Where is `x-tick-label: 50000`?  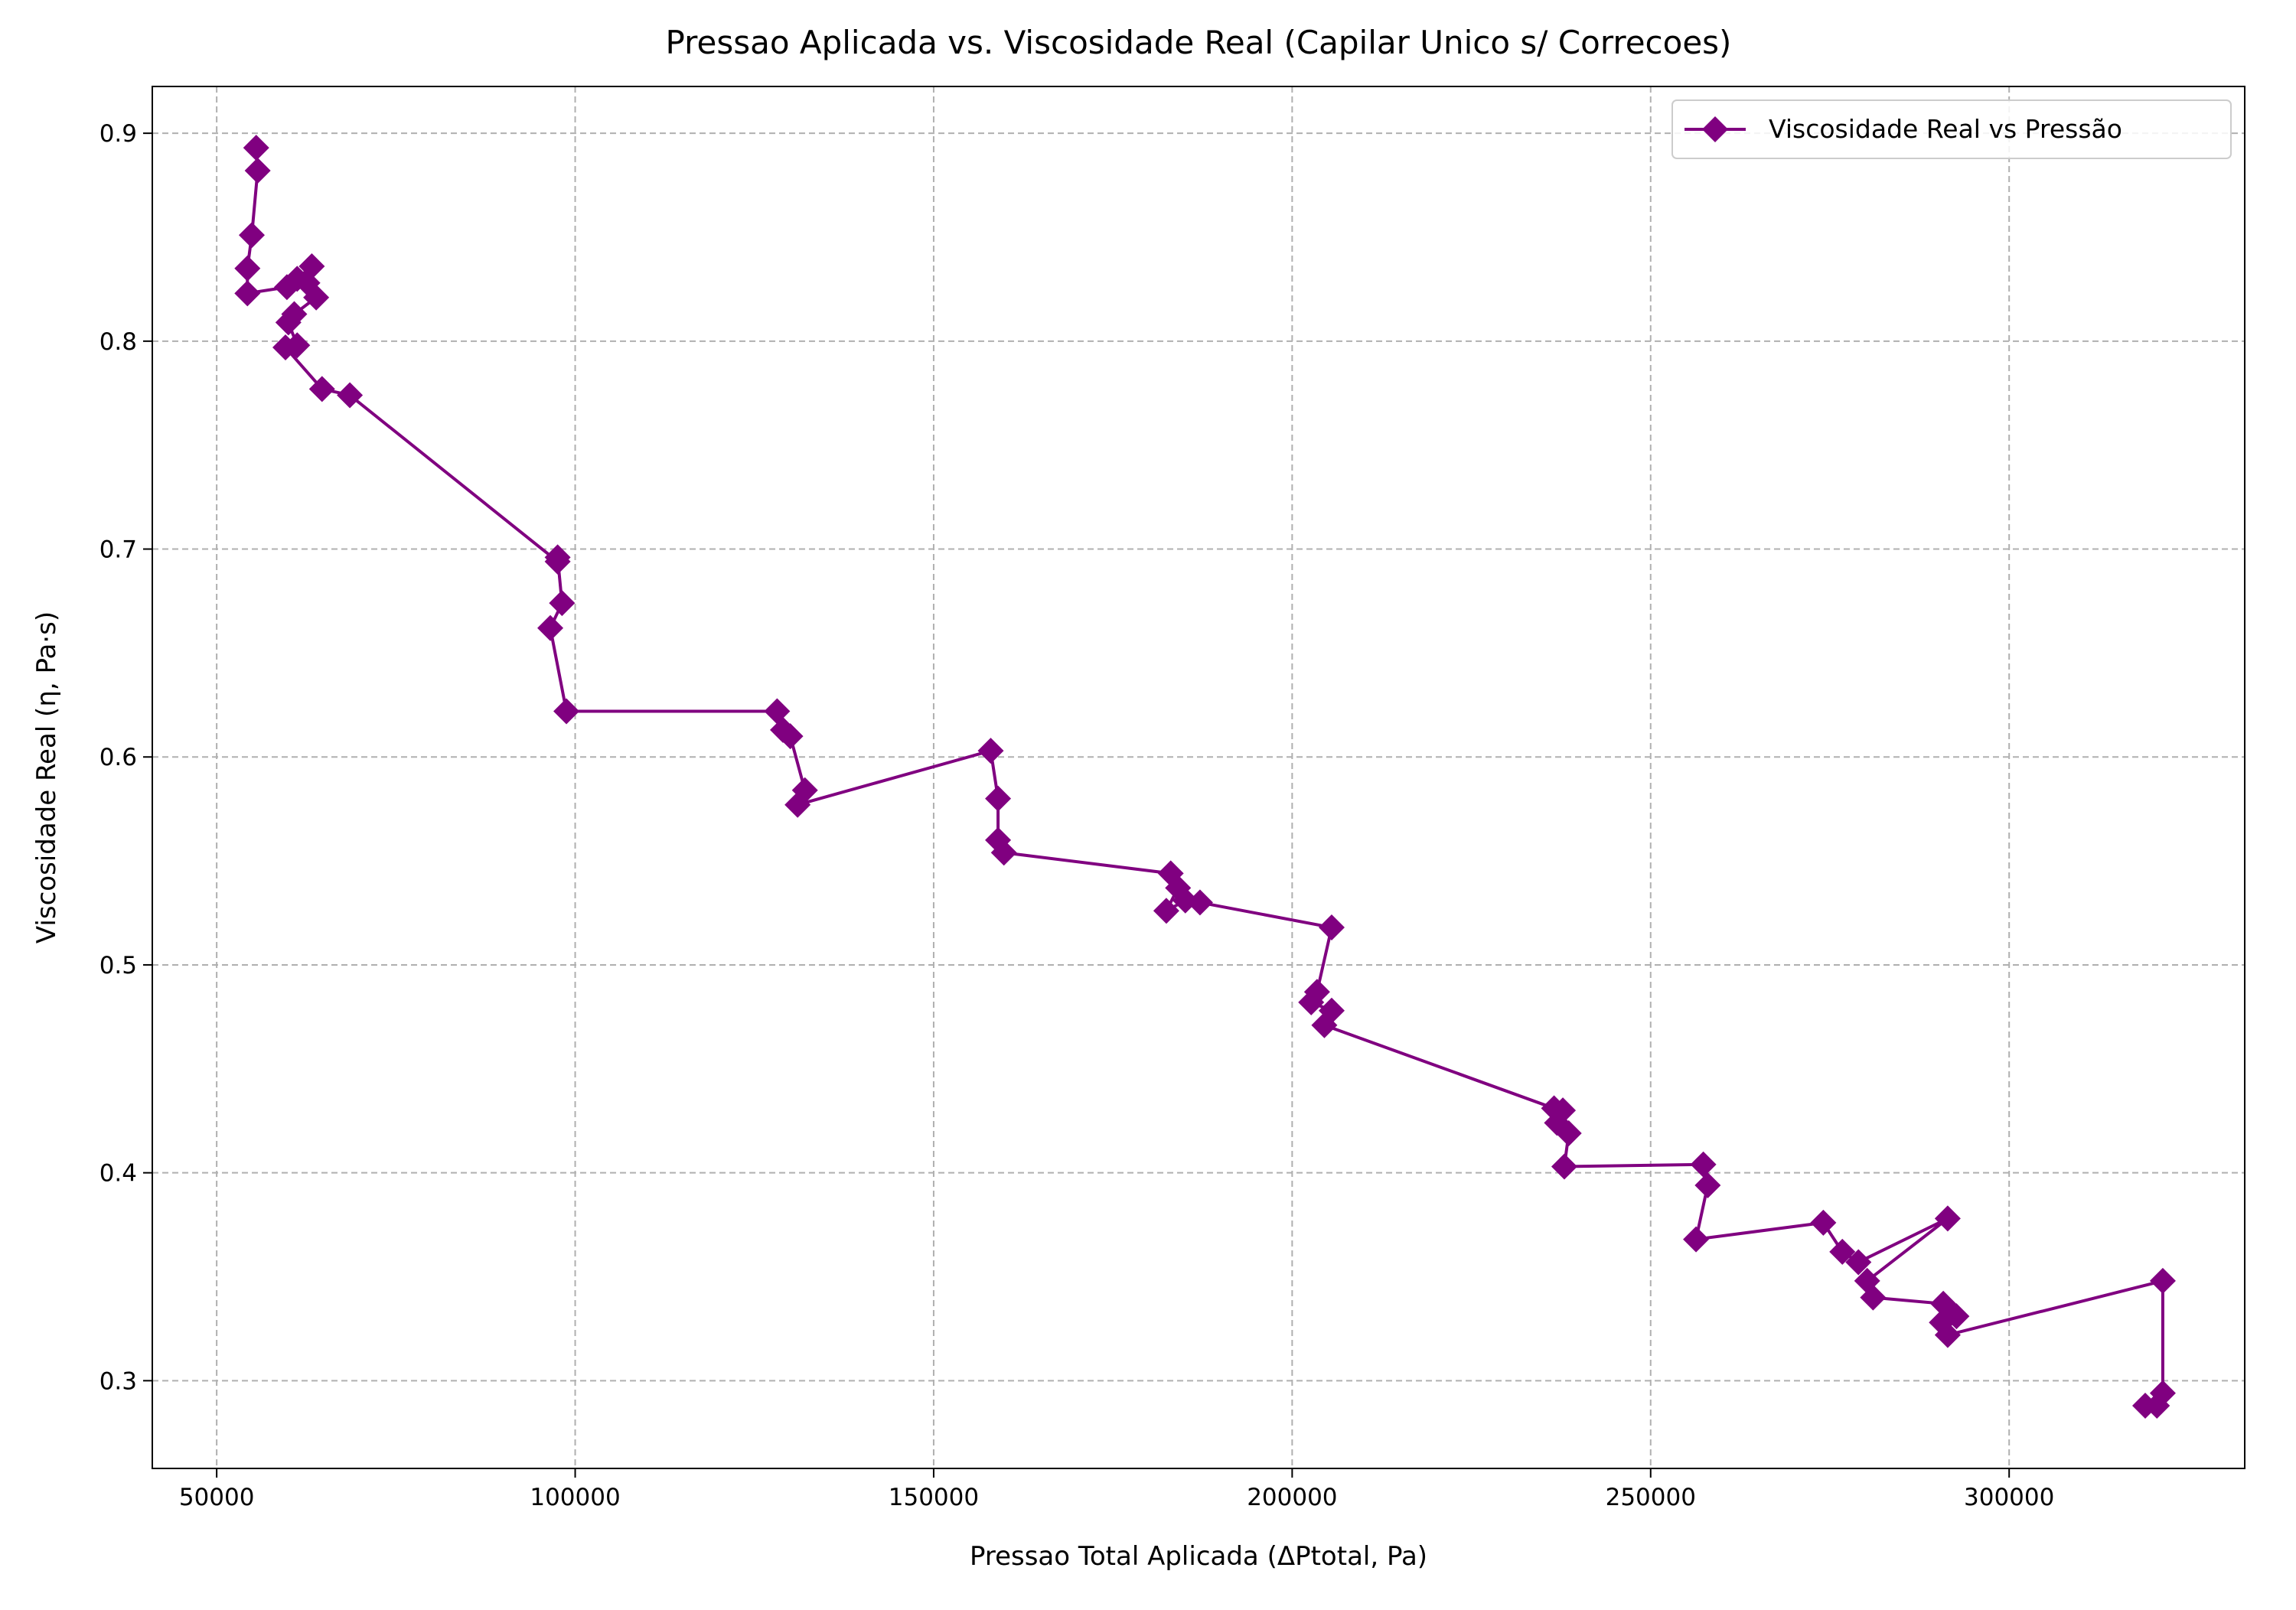
x-tick-label: 50000 is located at coordinates (217, 1498).